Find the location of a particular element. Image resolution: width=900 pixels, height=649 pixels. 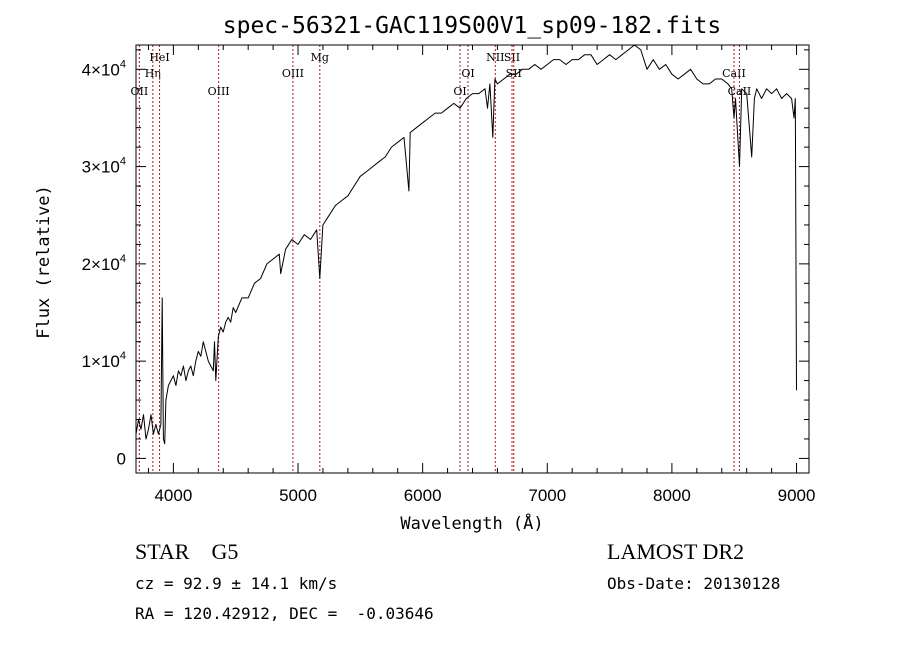

line-label: HeI is located at coordinates (159, 57).